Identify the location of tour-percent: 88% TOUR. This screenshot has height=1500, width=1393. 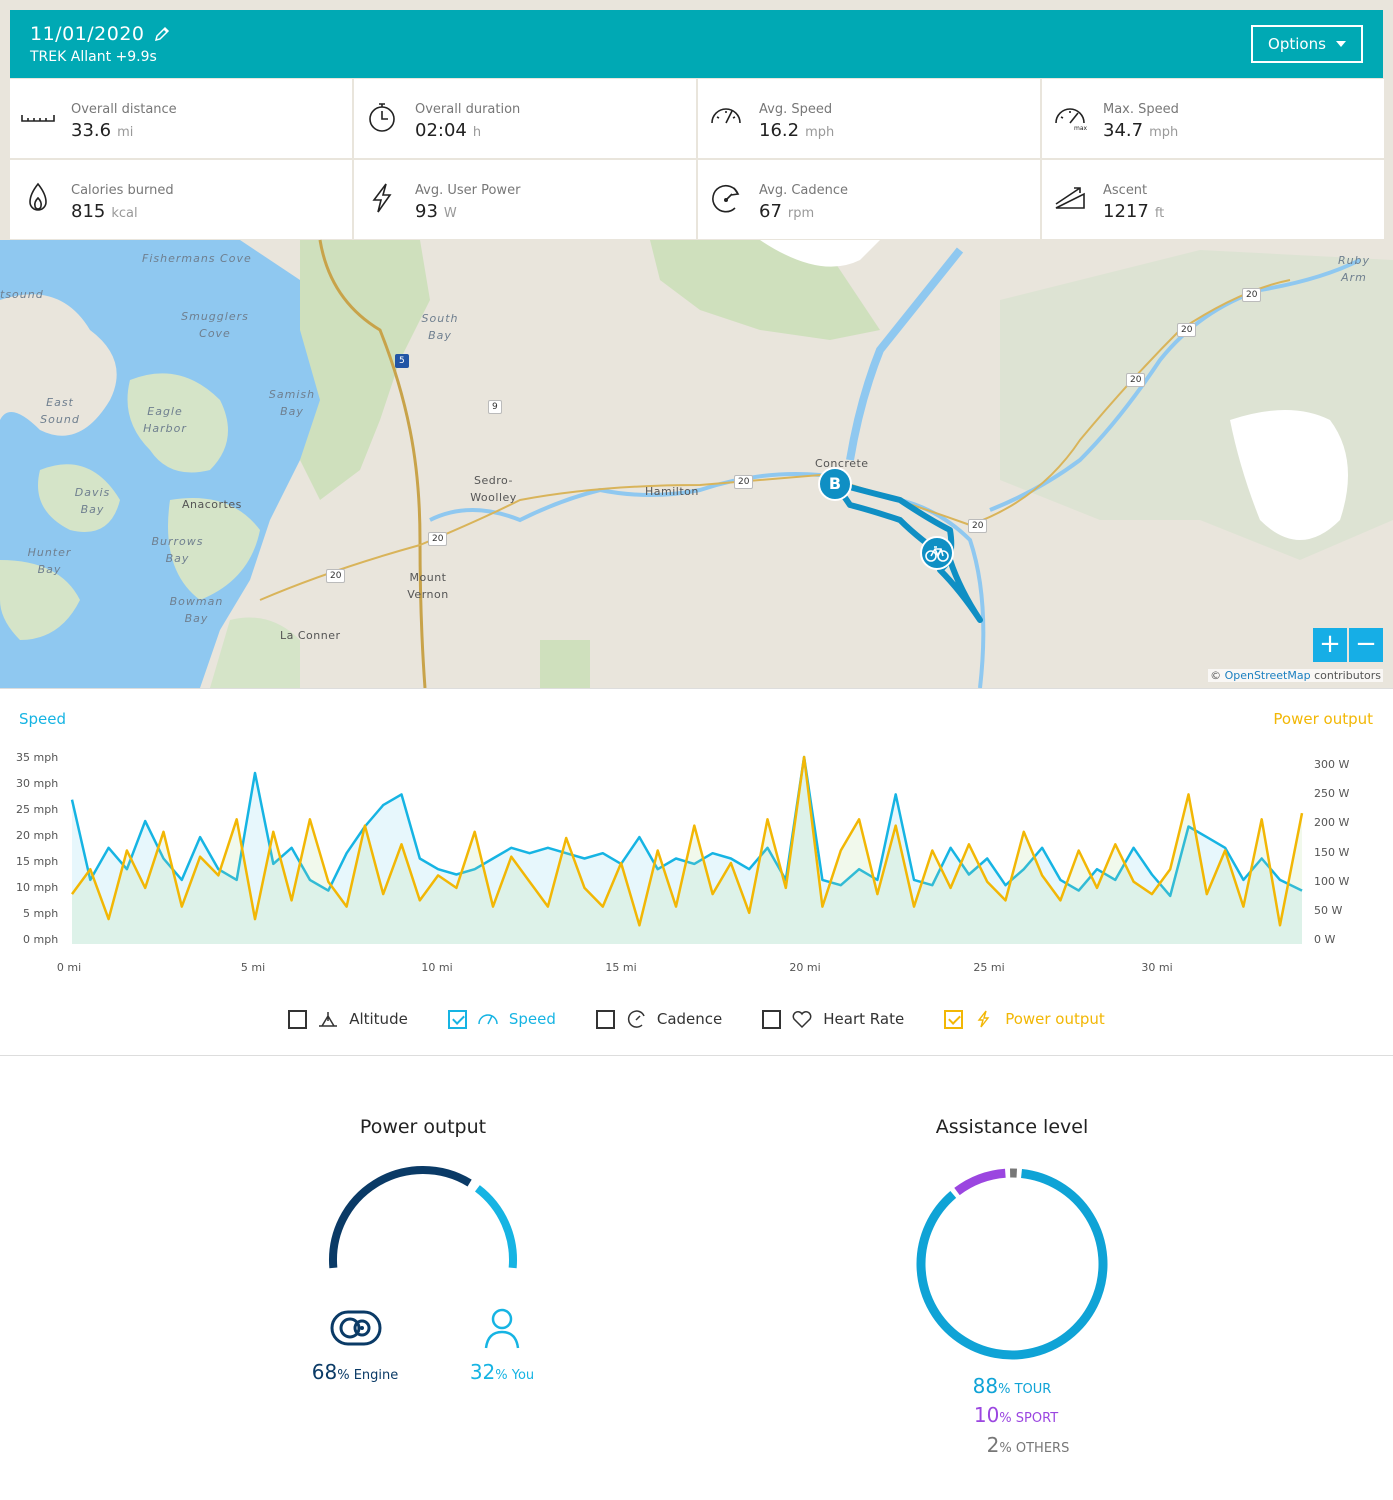
(1012, 1386).